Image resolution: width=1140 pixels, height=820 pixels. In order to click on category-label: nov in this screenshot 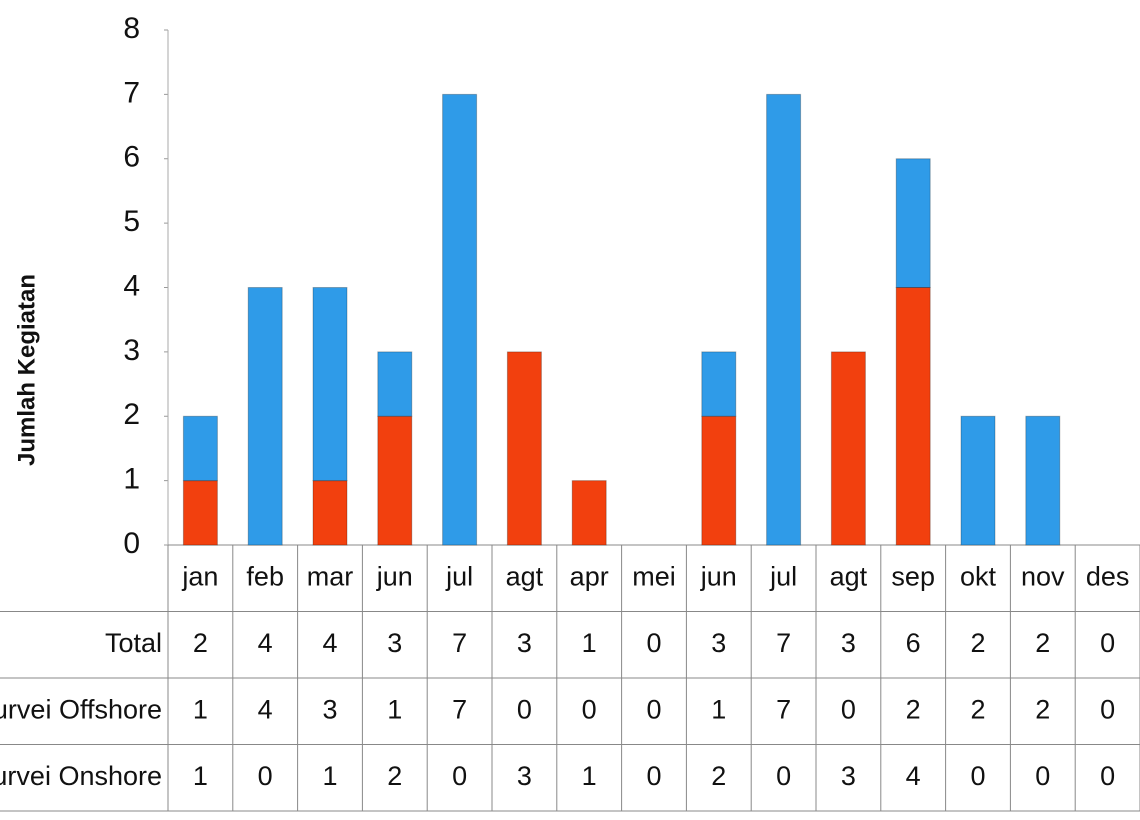, I will do `click(1043, 576)`.